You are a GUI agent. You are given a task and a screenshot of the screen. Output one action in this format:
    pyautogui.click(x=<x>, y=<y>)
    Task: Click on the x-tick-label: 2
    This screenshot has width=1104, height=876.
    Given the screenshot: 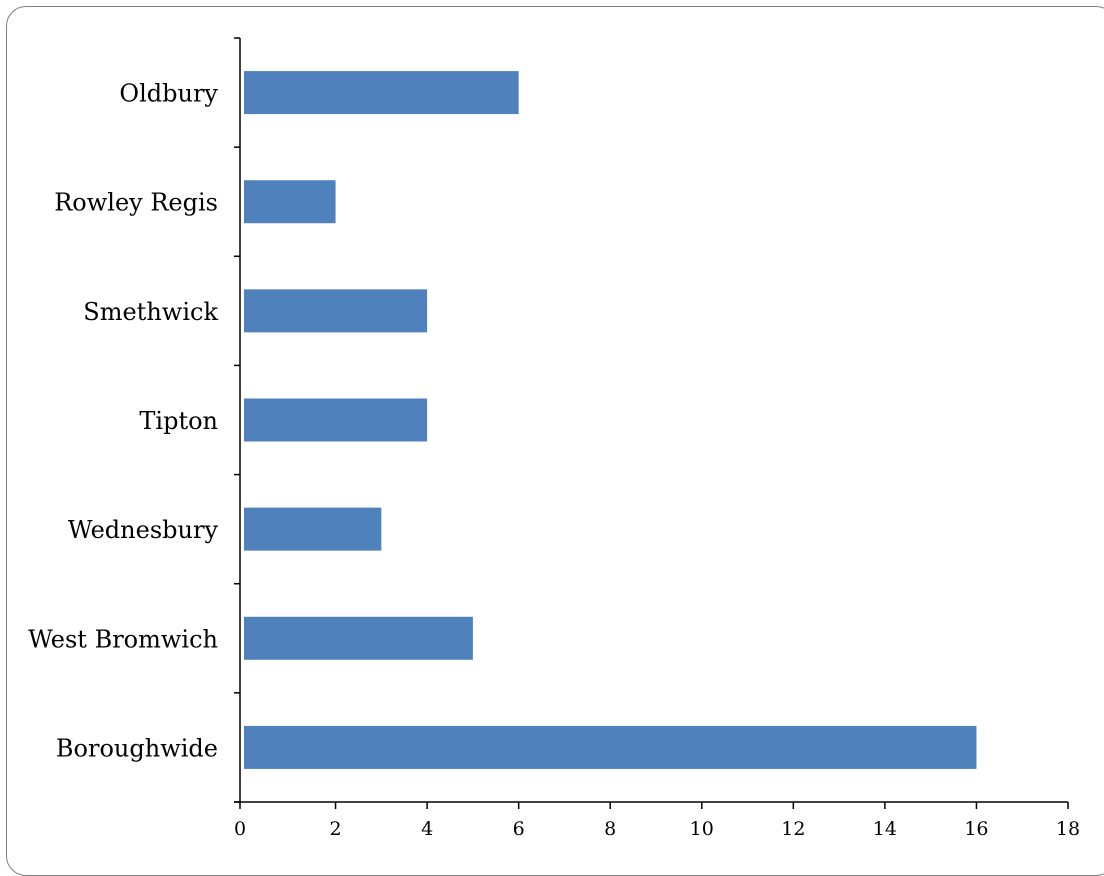 What is the action you would take?
    pyautogui.click(x=336, y=829)
    